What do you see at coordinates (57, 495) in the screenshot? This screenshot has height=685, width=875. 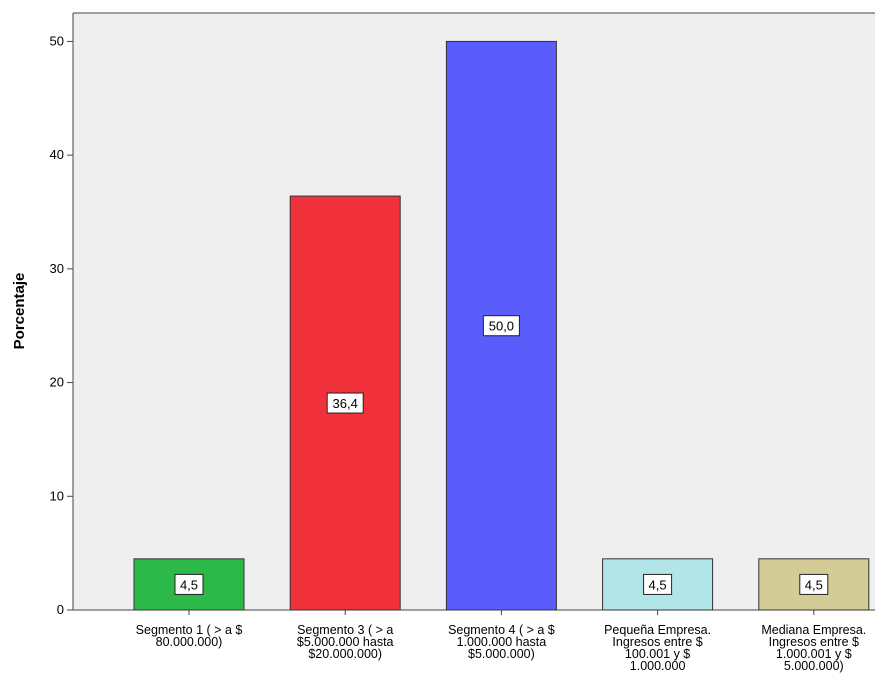 I see `y-tick-label: 10` at bounding box center [57, 495].